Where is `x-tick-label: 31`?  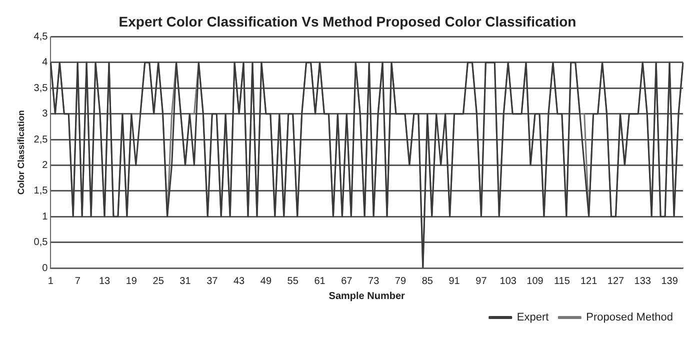 x-tick-label: 31 is located at coordinates (186, 281).